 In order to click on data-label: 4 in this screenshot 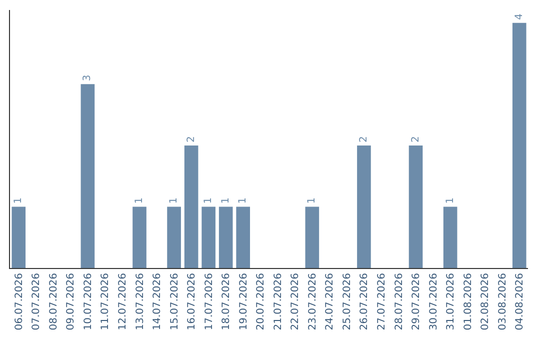, I will do `click(519, 17)`.